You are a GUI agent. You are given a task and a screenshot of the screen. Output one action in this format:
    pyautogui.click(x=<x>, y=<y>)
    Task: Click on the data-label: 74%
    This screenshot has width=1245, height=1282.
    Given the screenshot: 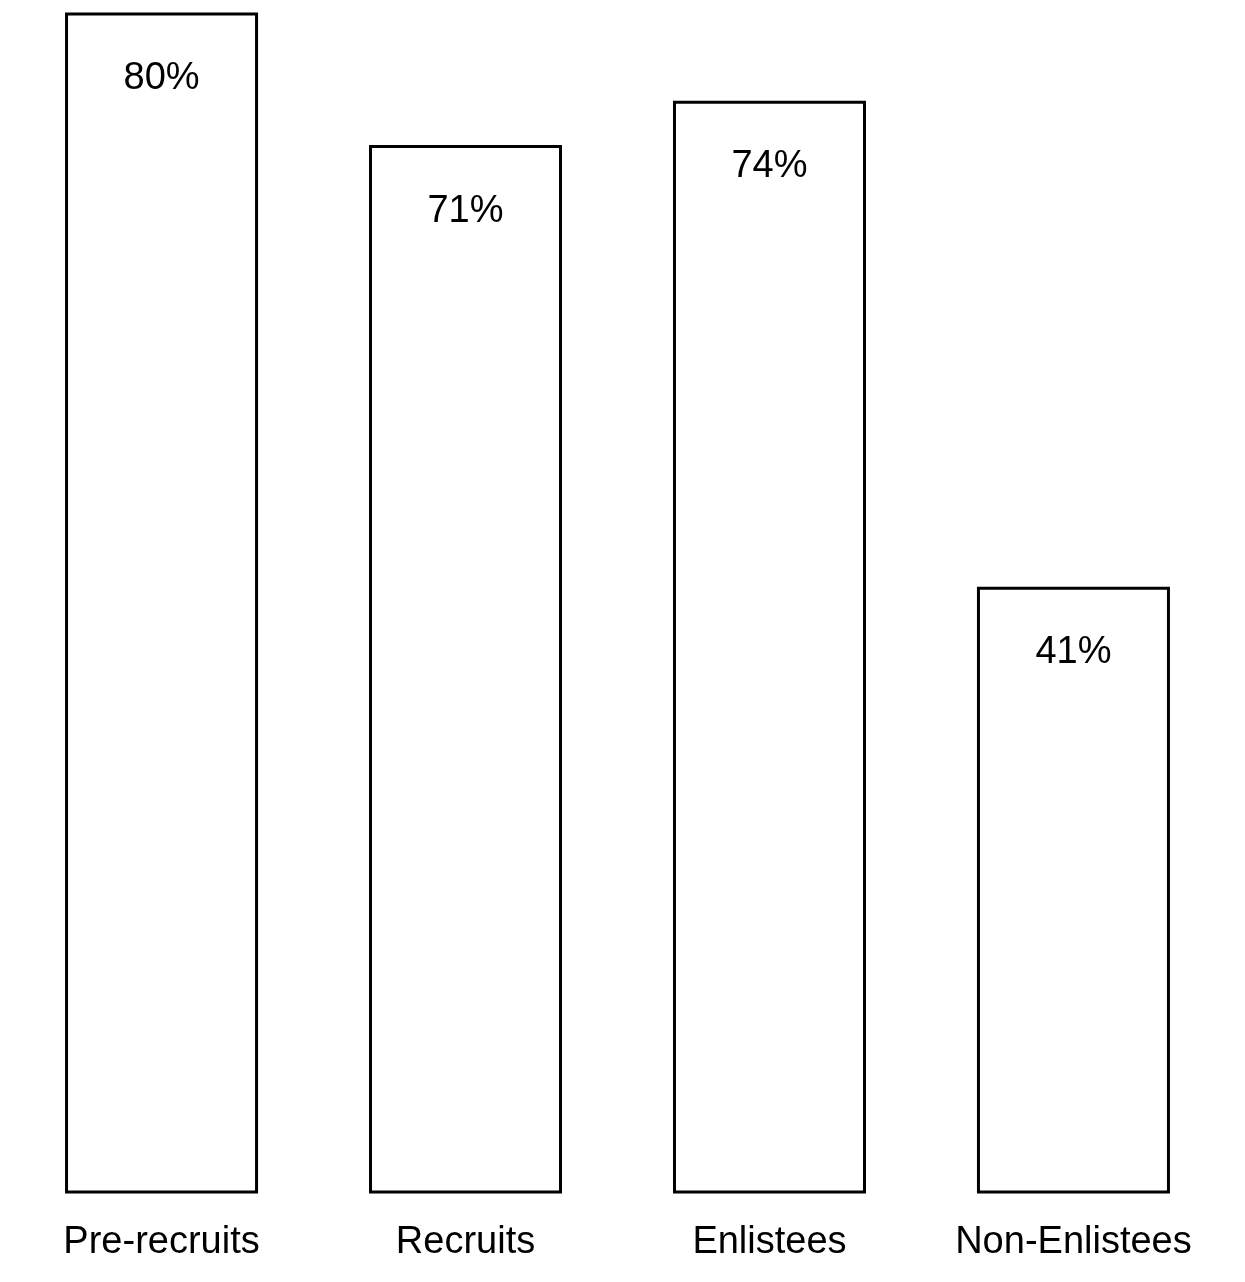 What is the action you would take?
    pyautogui.click(x=769, y=164)
    